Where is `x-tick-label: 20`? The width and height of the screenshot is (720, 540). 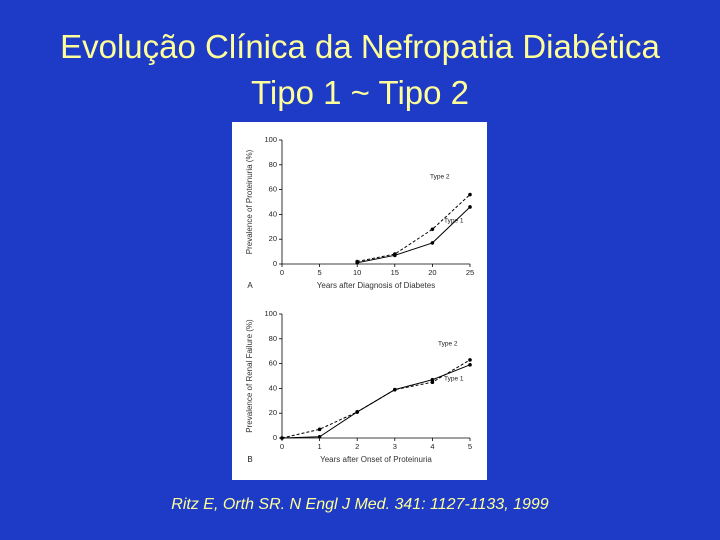
x-tick-label: 20 is located at coordinates (432, 272).